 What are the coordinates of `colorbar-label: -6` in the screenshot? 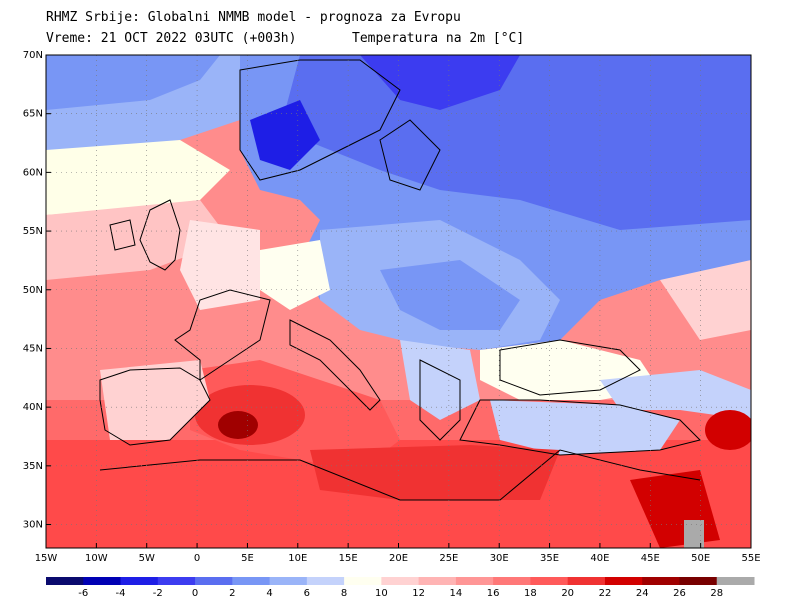 It's located at (83, 593).